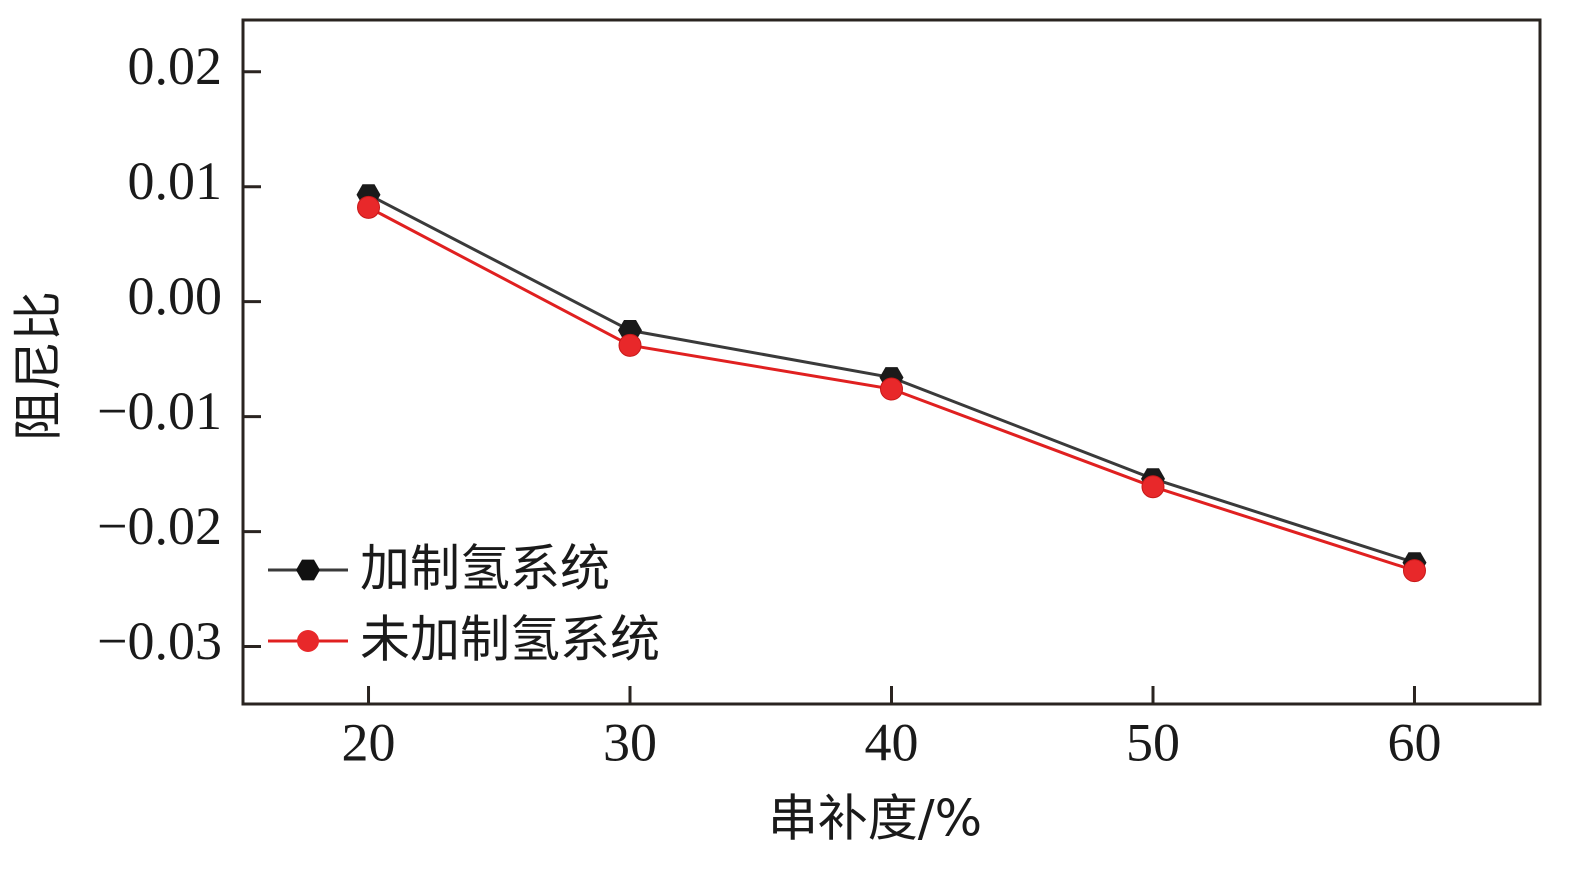 This screenshot has height=873, width=1570. I want to click on legend-label-2: 未加制氢系统, so click(510, 640).